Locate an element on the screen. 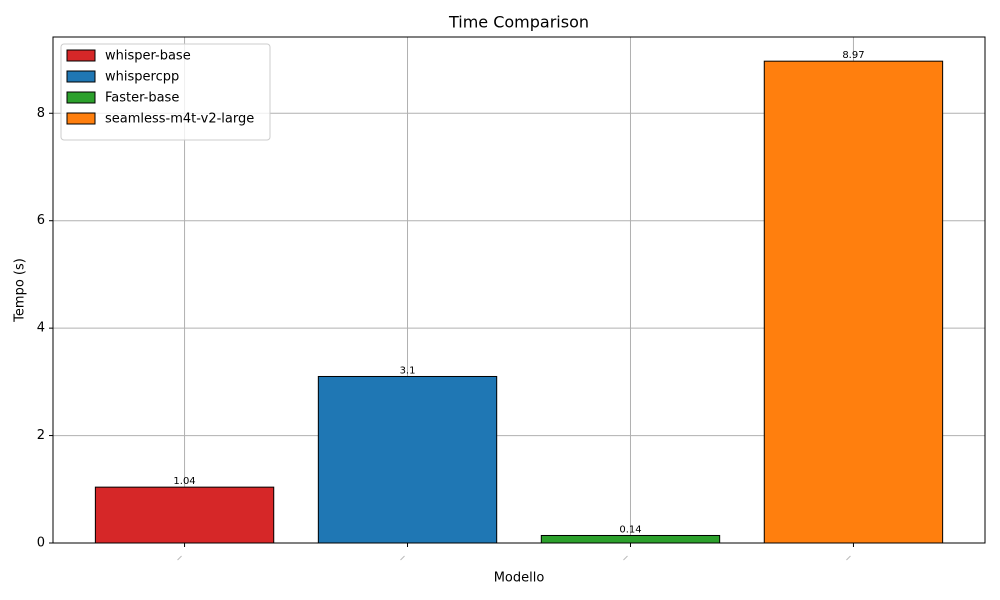  legend-label: whisper-base is located at coordinates (148, 56).